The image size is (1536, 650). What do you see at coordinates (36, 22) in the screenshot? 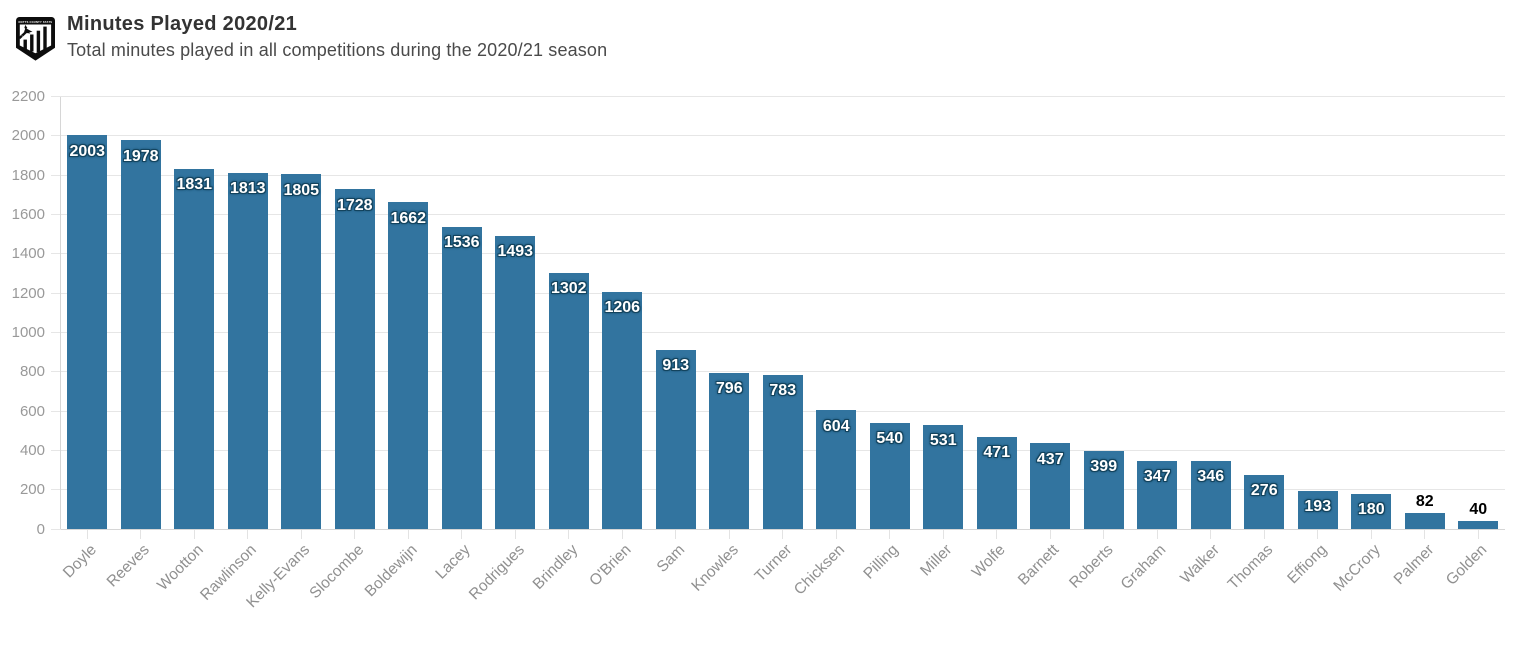
I see `svg-text: NOTTS COUNTY STATS` at bounding box center [36, 22].